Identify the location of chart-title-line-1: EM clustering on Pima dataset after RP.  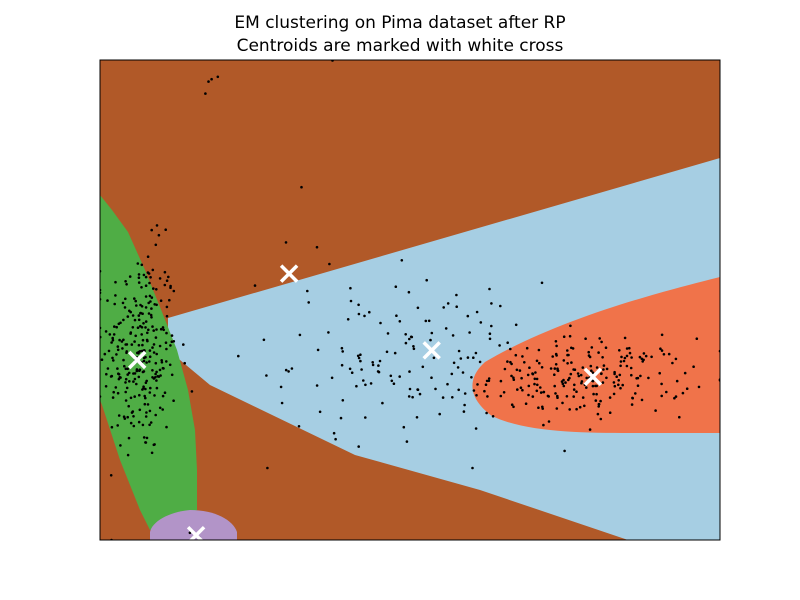
(400, 23).